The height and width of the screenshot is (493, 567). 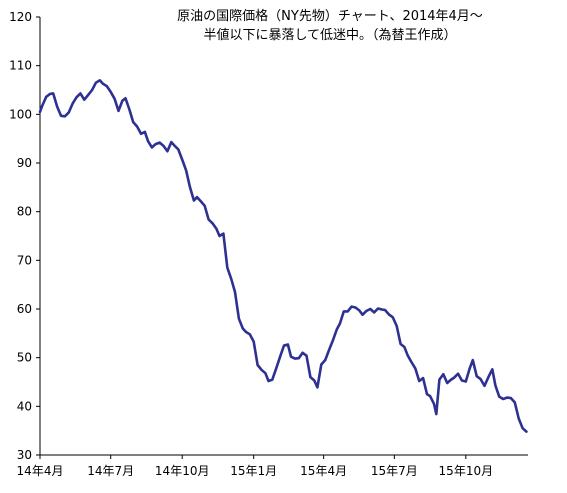 What do you see at coordinates (40, 471) in the screenshot?
I see `x-tick-label: 14年4月` at bounding box center [40, 471].